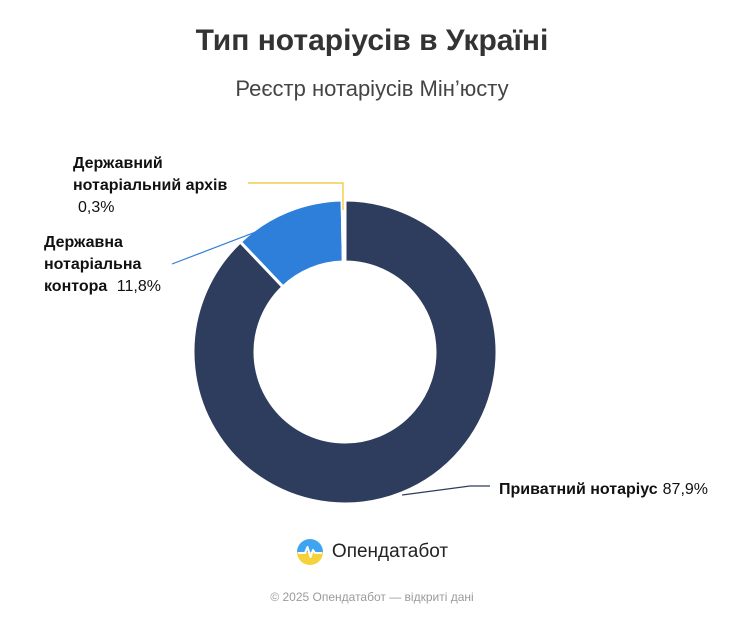 The width and height of the screenshot is (744, 620). I want to click on brand: Опендатабот, so click(372, 552).